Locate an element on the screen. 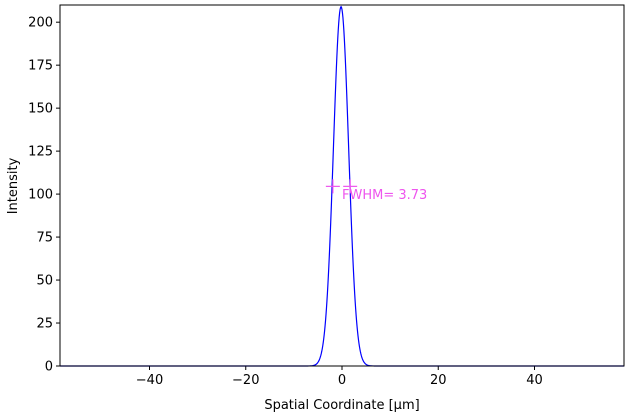 This screenshot has height=419, width=629. y-axis-label: Intensity is located at coordinates (13, 185).